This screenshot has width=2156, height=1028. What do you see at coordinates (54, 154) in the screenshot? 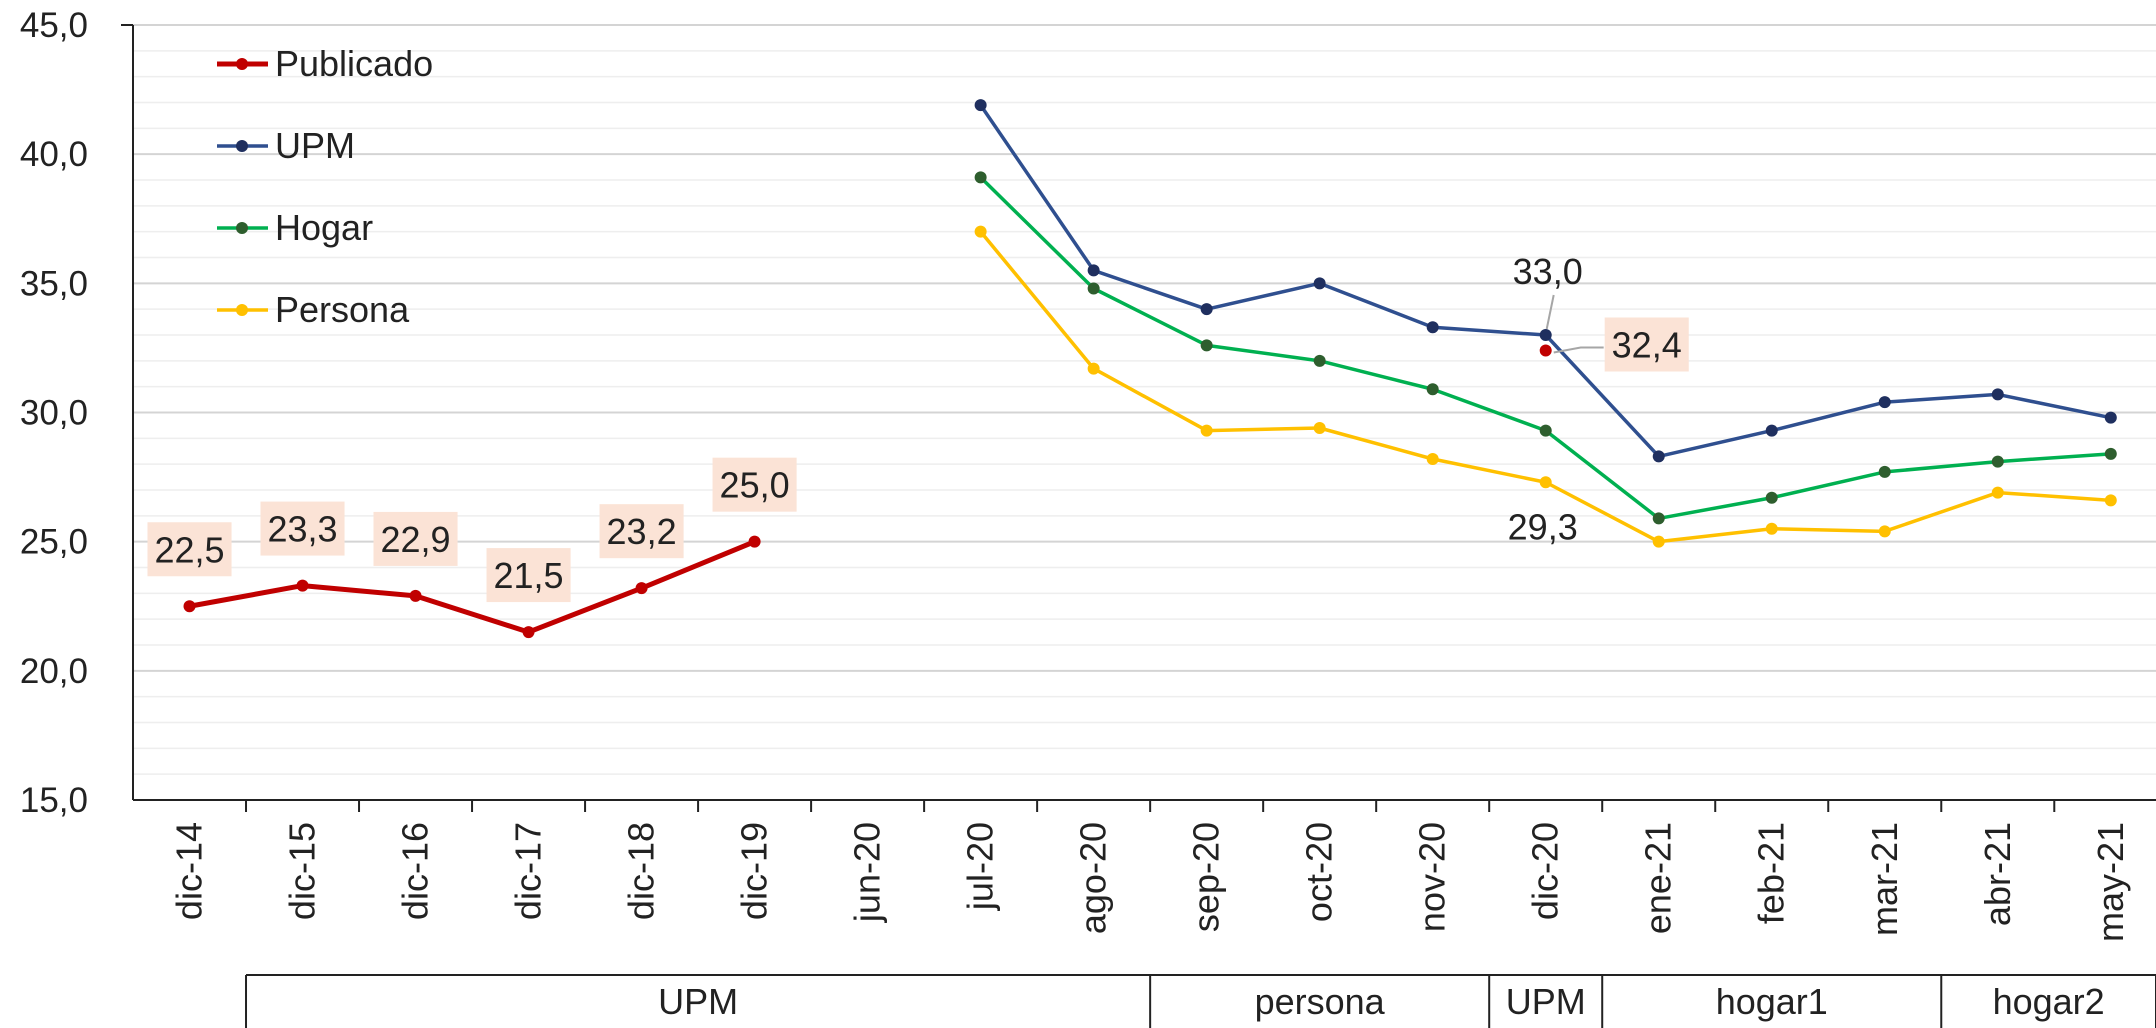
I see `y-tick-label: 40,0` at bounding box center [54, 154].